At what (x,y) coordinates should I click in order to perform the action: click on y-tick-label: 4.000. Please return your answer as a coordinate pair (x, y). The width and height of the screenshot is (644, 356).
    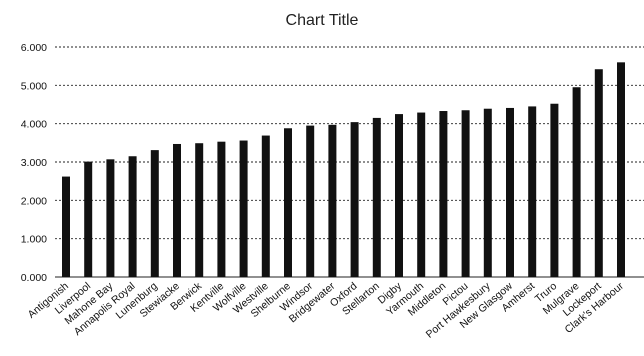
    Looking at the image, I should click on (34, 125).